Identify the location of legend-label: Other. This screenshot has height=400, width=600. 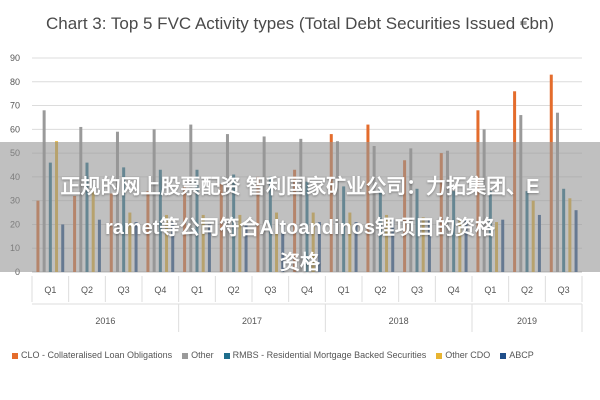
(202, 355).